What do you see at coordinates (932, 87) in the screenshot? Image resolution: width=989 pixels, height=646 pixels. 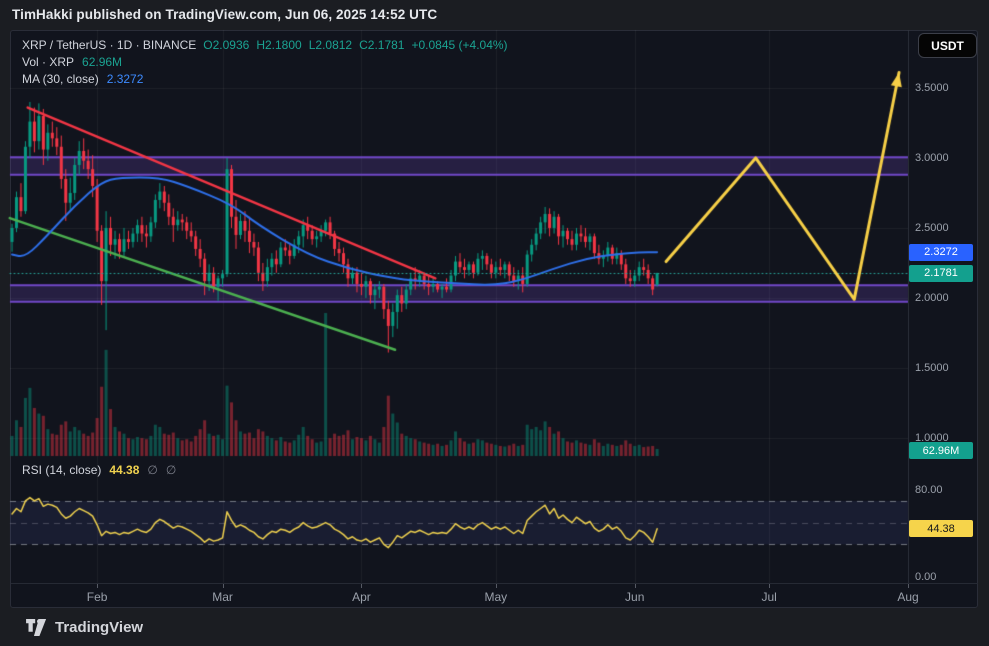 I see `price-axis-tick: 3.5000` at bounding box center [932, 87].